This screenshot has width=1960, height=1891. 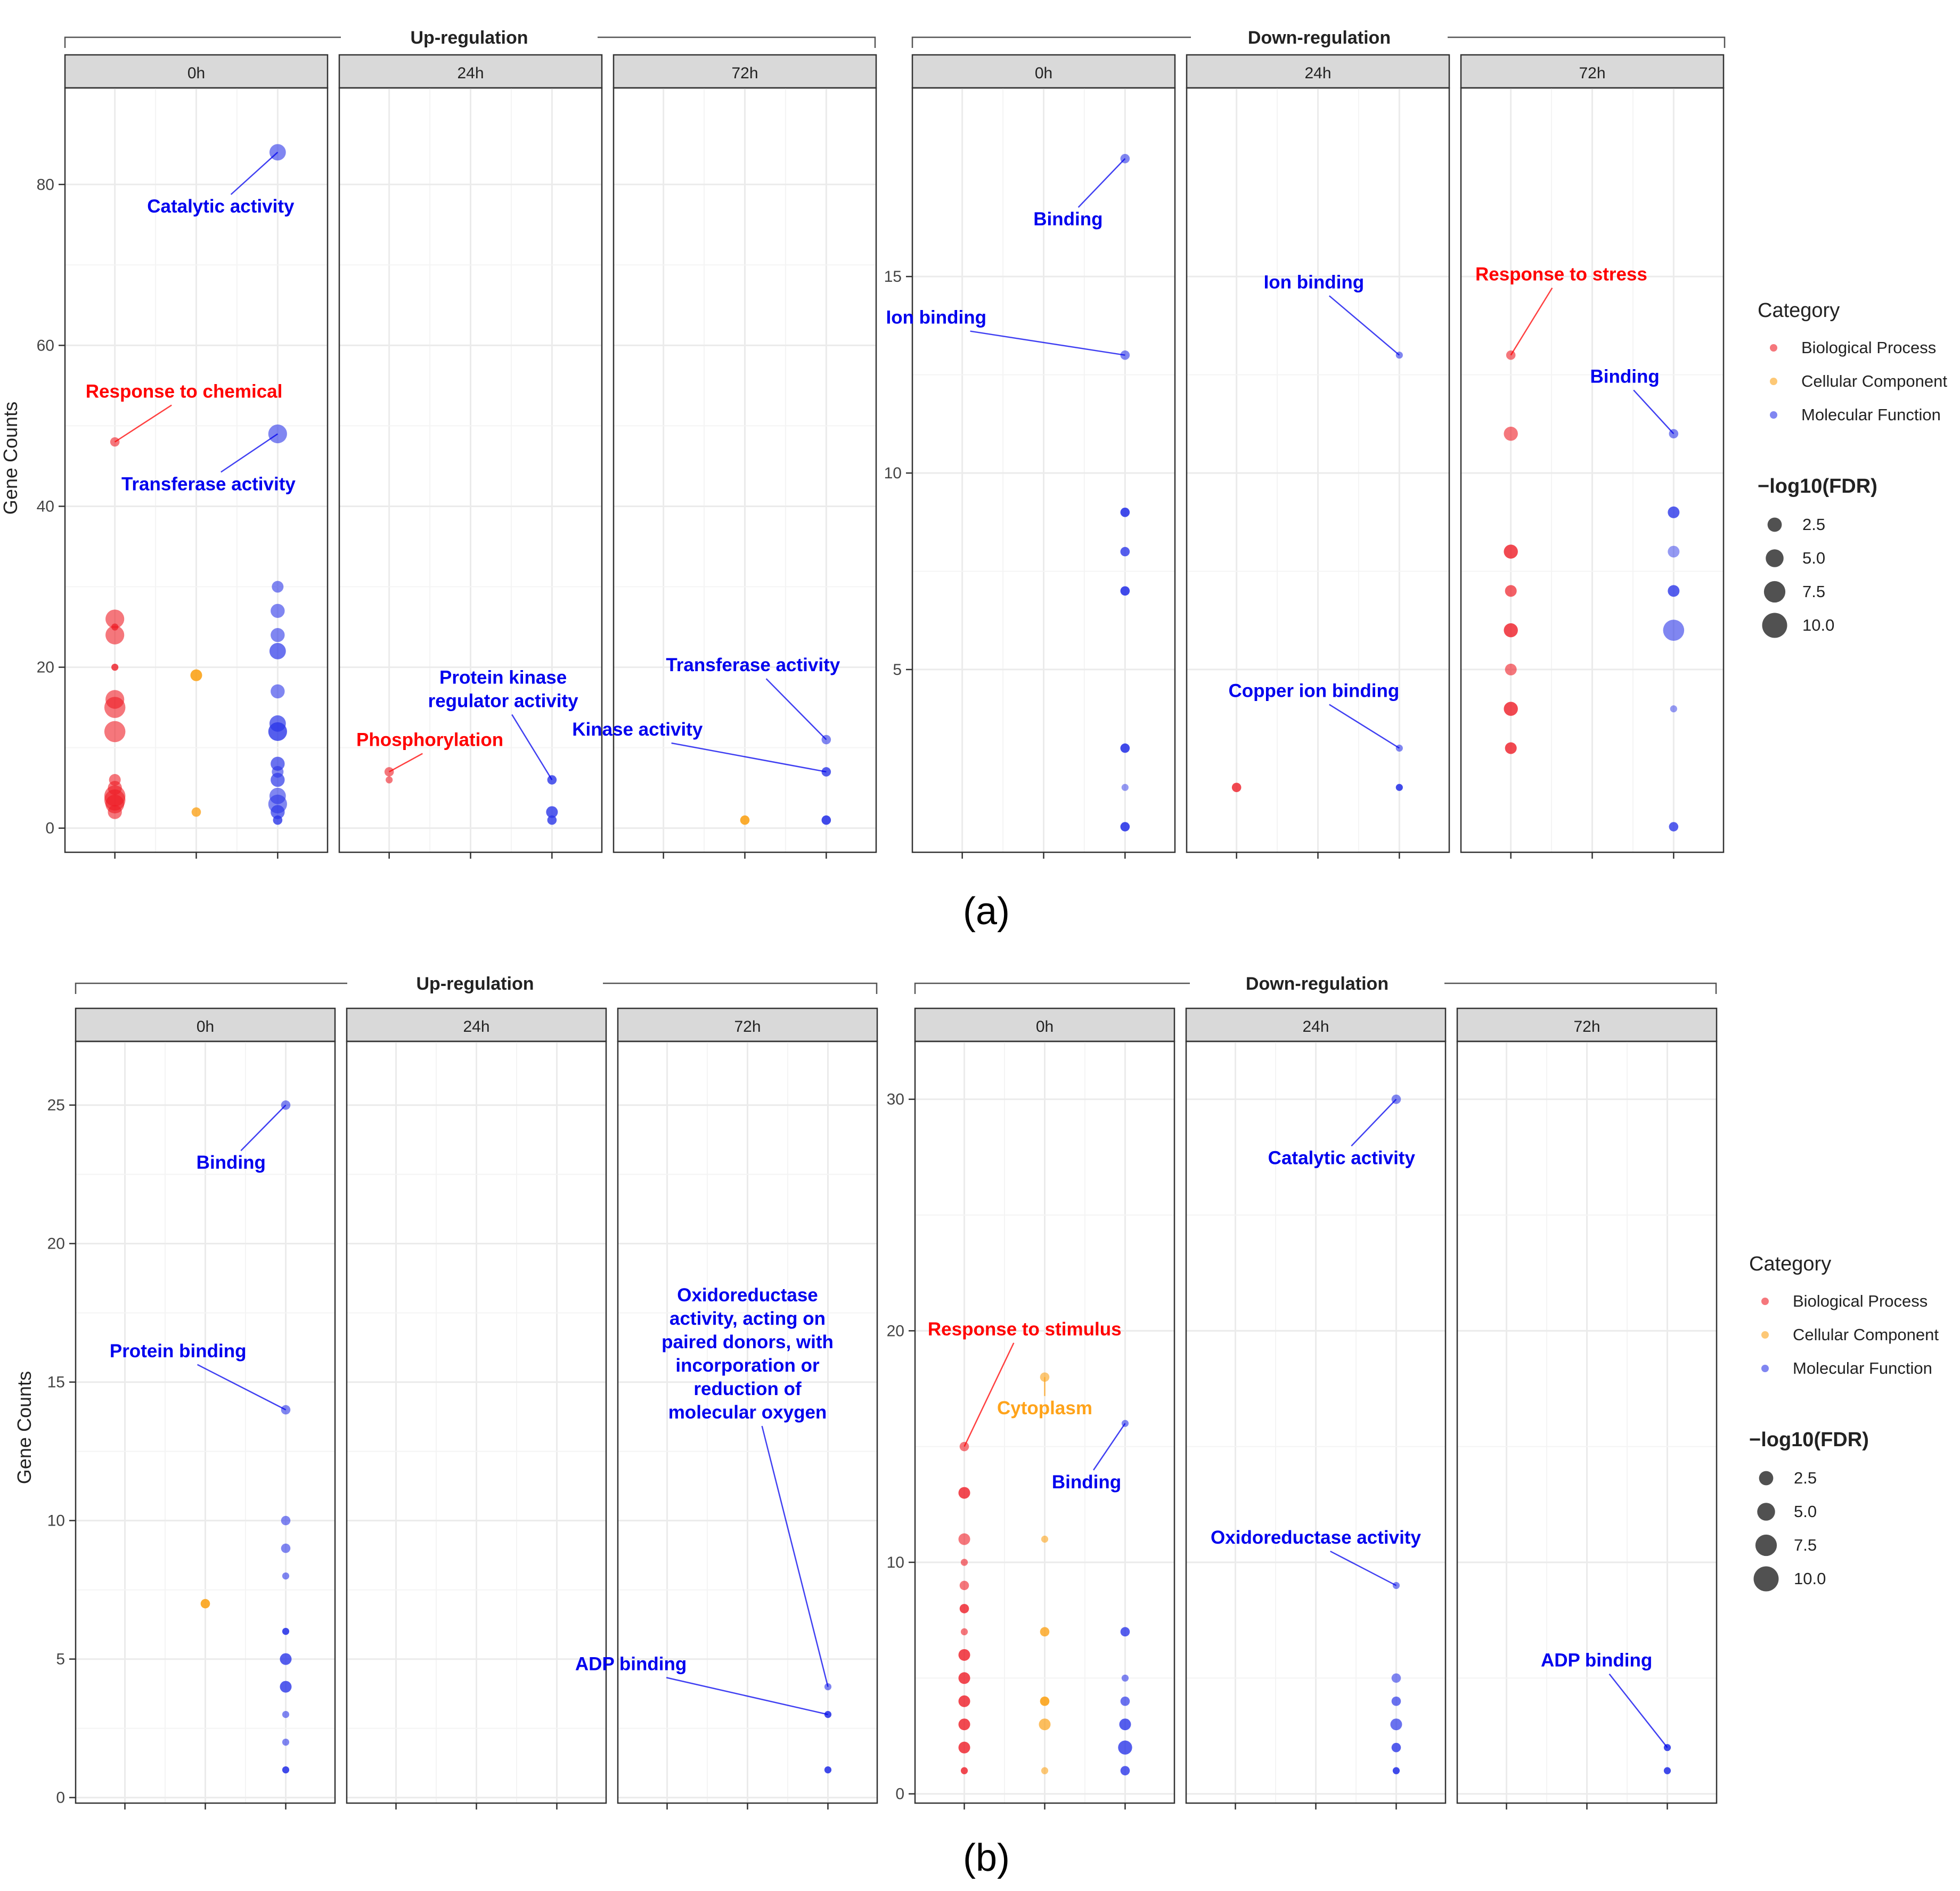 I want to click on panel-down-24h: 24h Ion binding Copper ion binding, so click(x=1318, y=456).